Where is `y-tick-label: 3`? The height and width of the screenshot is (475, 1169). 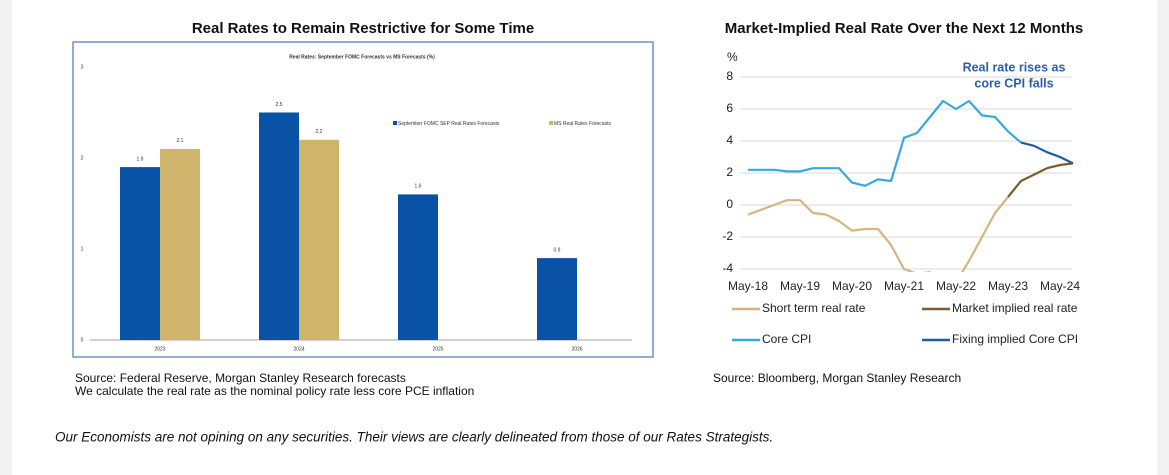
y-tick-label: 3 is located at coordinates (82, 67).